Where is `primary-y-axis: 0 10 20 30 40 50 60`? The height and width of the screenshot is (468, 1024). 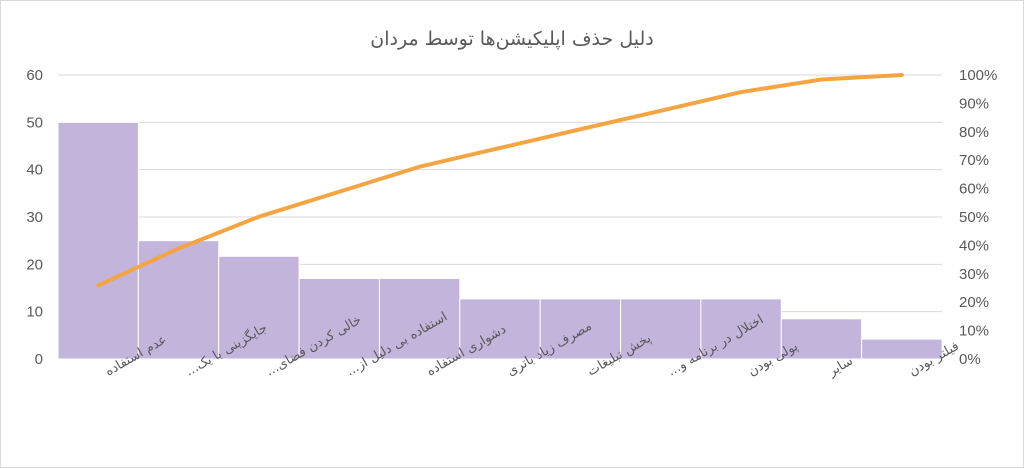
primary-y-axis: 0 10 20 30 40 50 60 is located at coordinates (34, 217).